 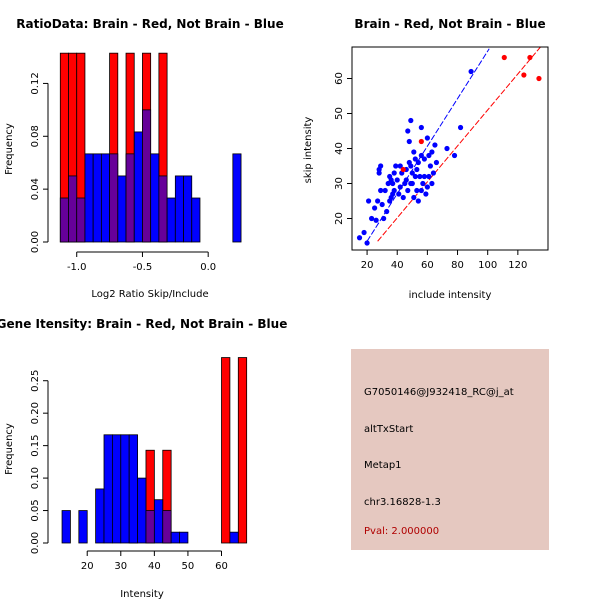 I want to click on genomic-location: chr3.16828-1.3, so click(x=402, y=502).